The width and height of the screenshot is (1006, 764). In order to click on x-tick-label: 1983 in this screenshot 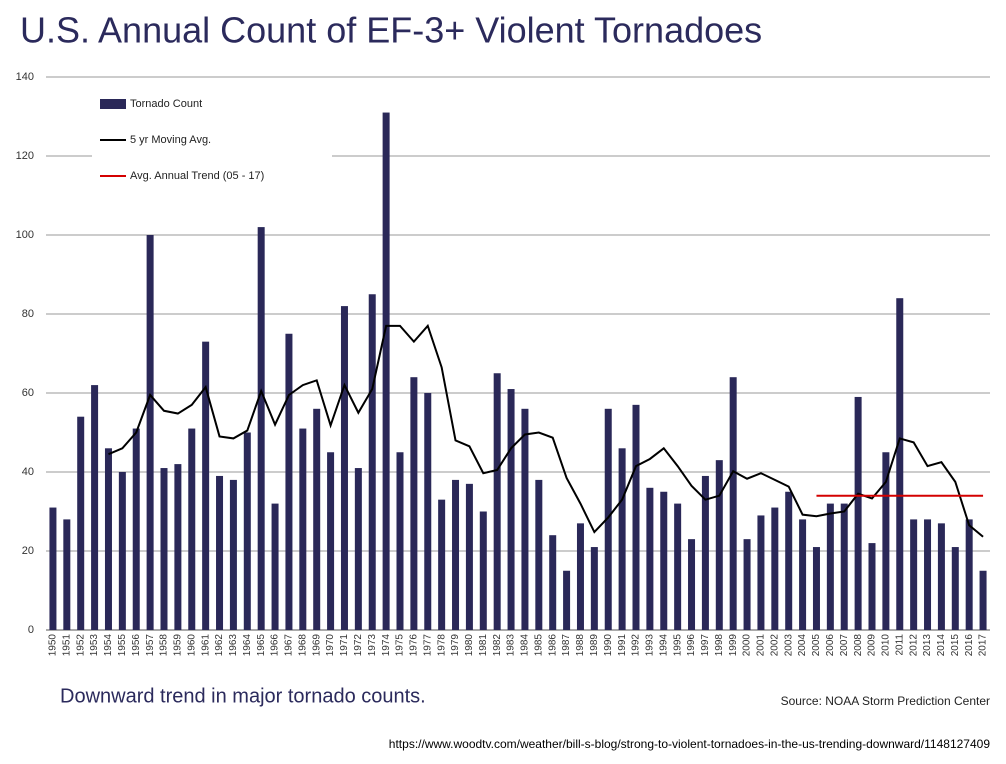, I will do `click(511, 645)`.